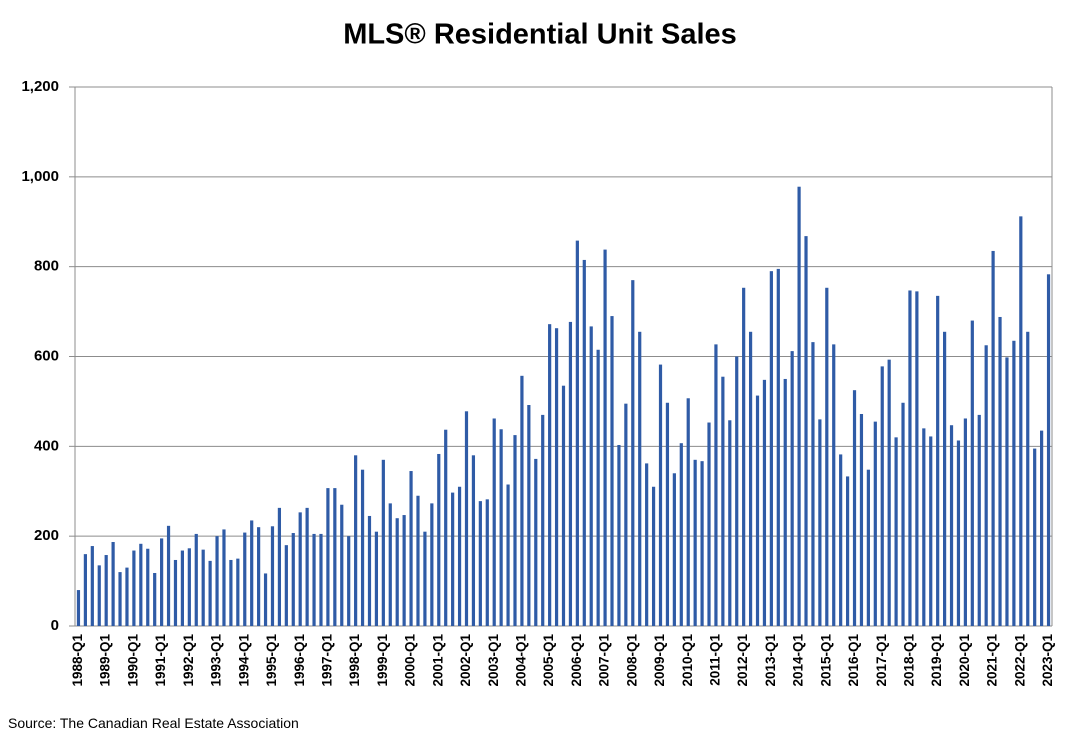 The height and width of the screenshot is (739, 1079). Describe the element at coordinates (437, 660) in the screenshot. I see `x-tick-label: 2001-Q1` at that location.